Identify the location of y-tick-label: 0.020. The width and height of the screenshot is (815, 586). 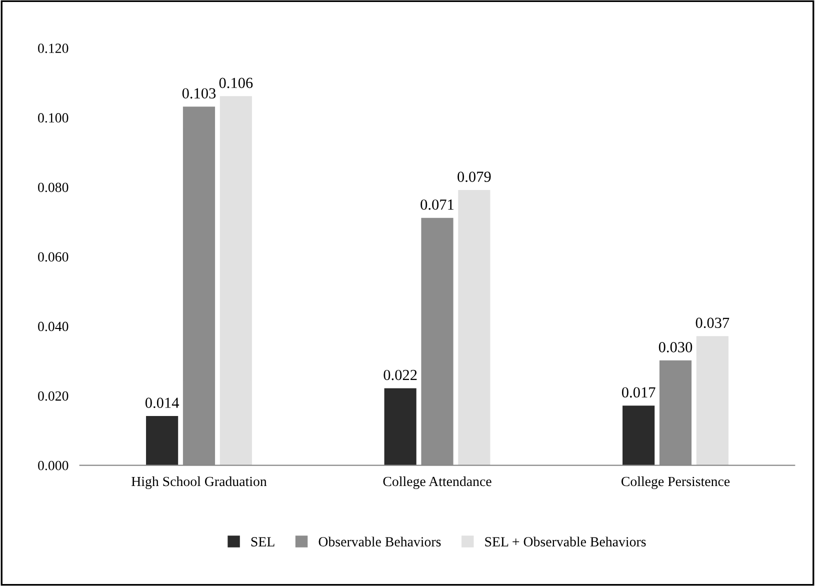
(53, 396).